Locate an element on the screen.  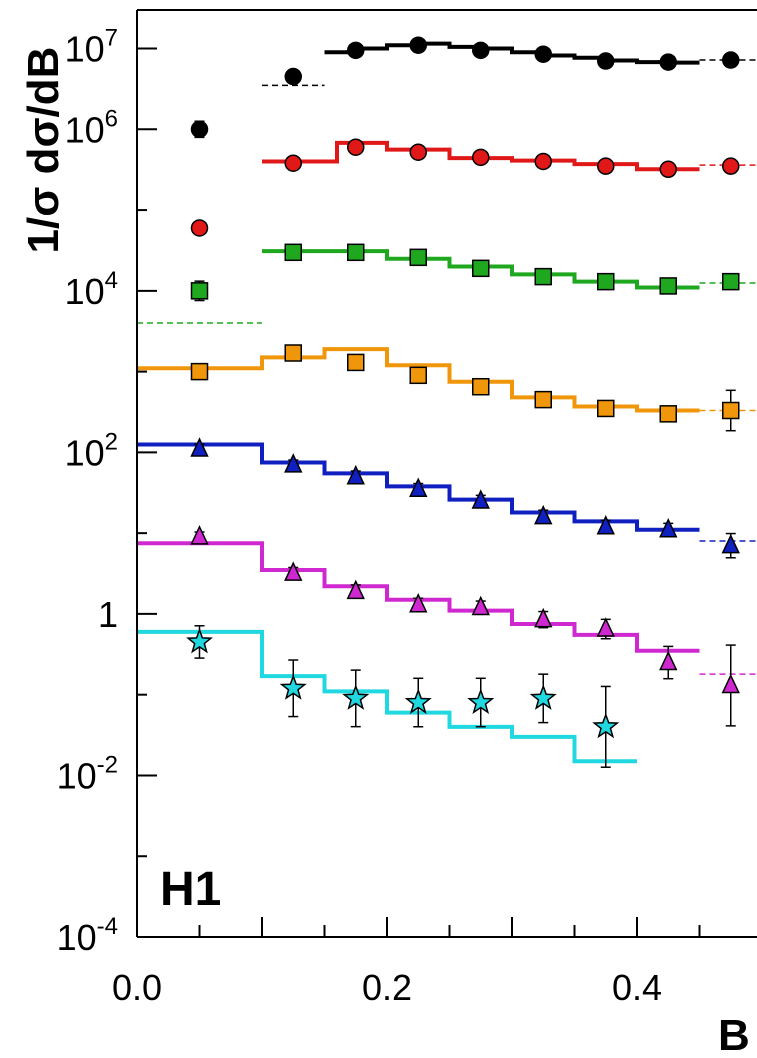
x-tick-label: 0.0 is located at coordinates (137, 987).